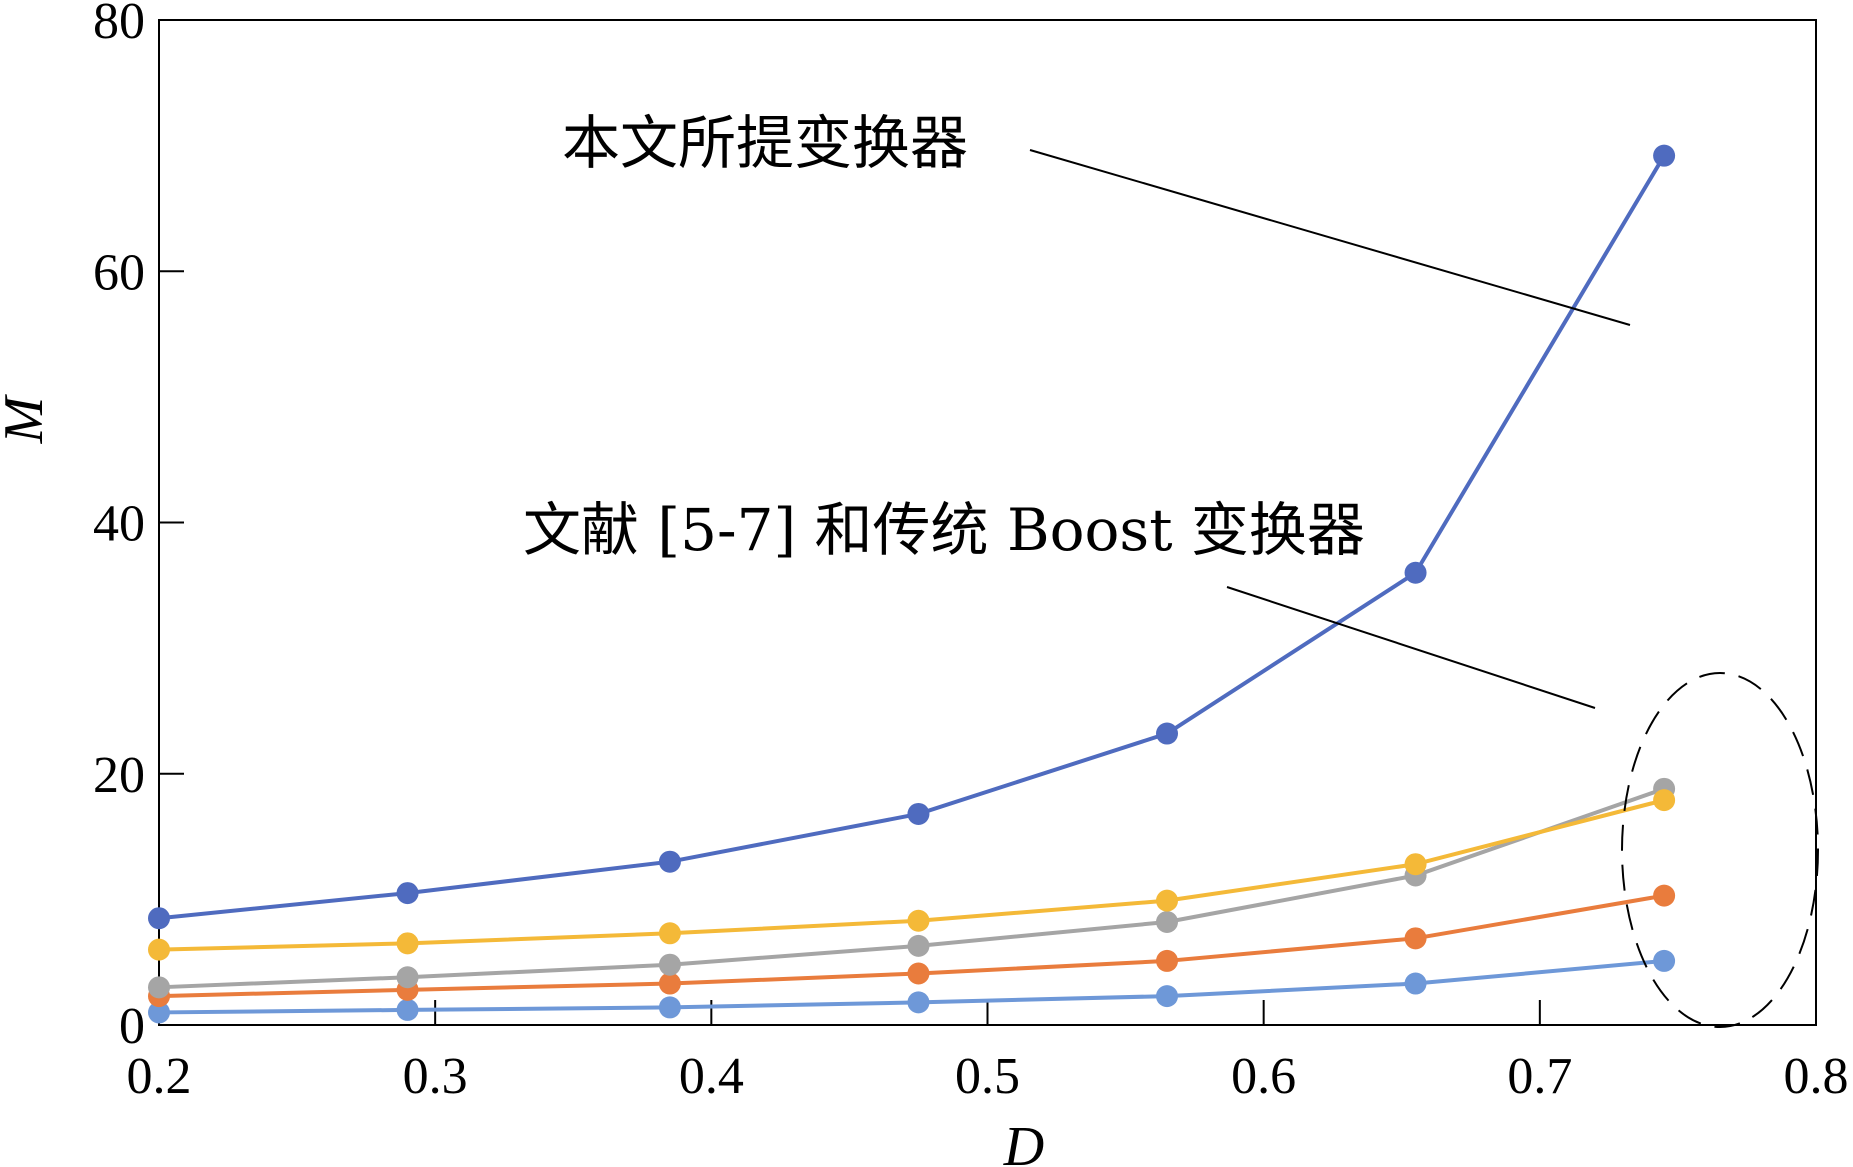 This screenshot has height=1167, width=1853. I want to click on annotation-reference-label: 文献 [5-7] 和传统 Boost 变换器, so click(944, 530).